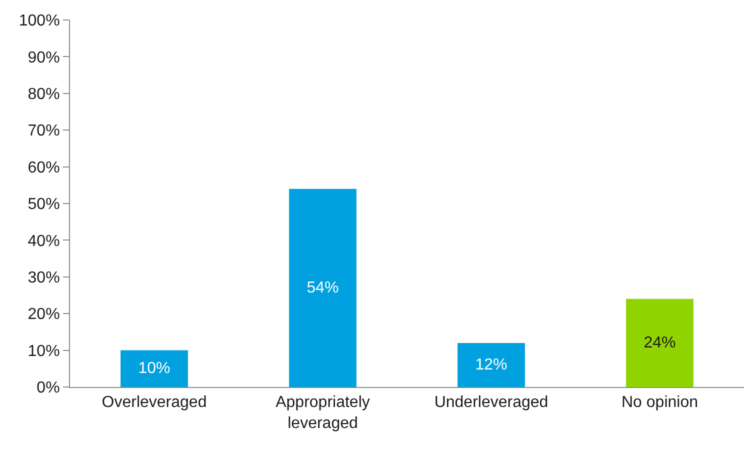 The height and width of the screenshot is (457, 754). I want to click on y-tick-label: 50%, so click(44, 205).